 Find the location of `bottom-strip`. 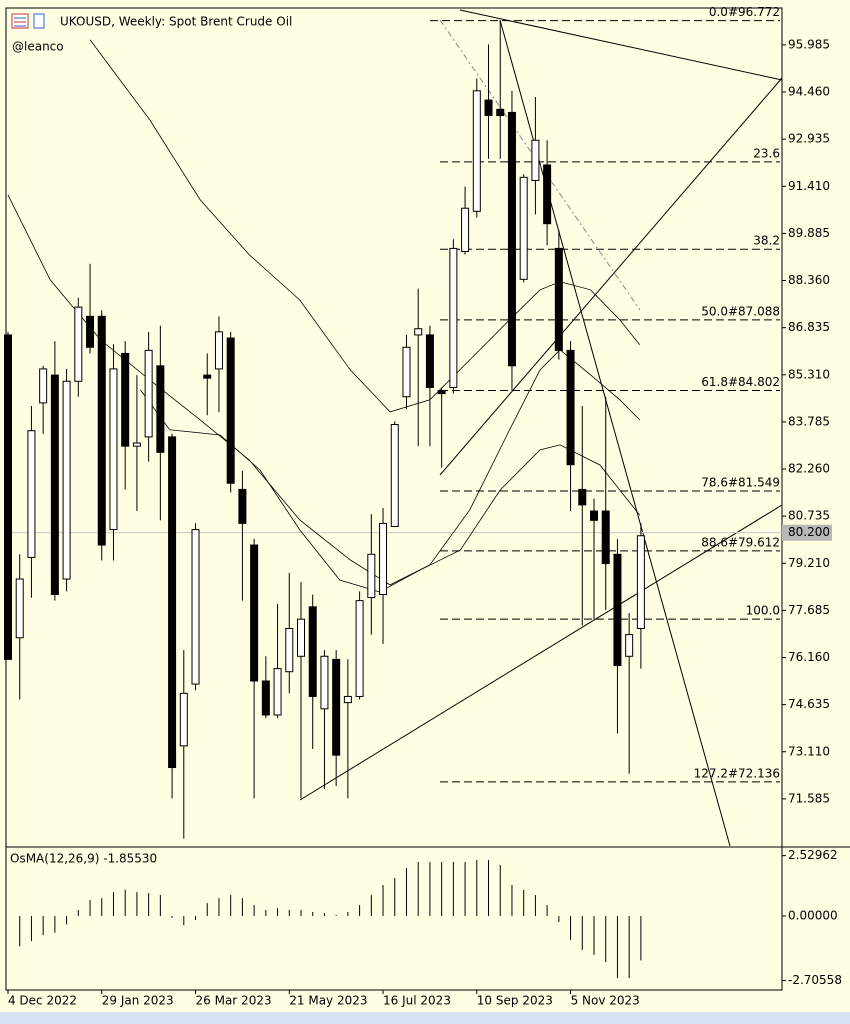

bottom-strip is located at coordinates (425, 1018).